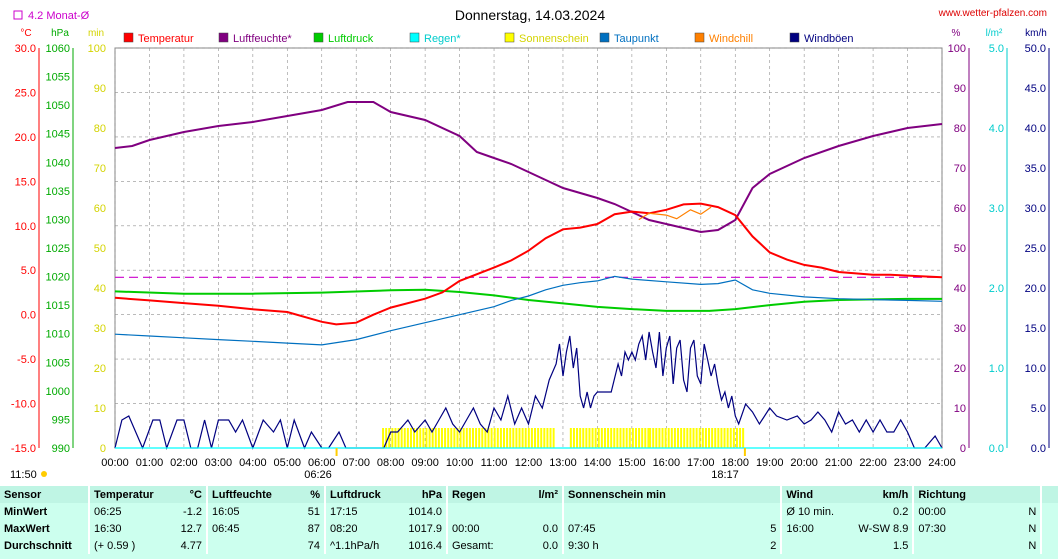 Image resolution: width=1058 pixels, height=559 pixels. I want to click on sun-header: Sonnenschein min, so click(671, 494).